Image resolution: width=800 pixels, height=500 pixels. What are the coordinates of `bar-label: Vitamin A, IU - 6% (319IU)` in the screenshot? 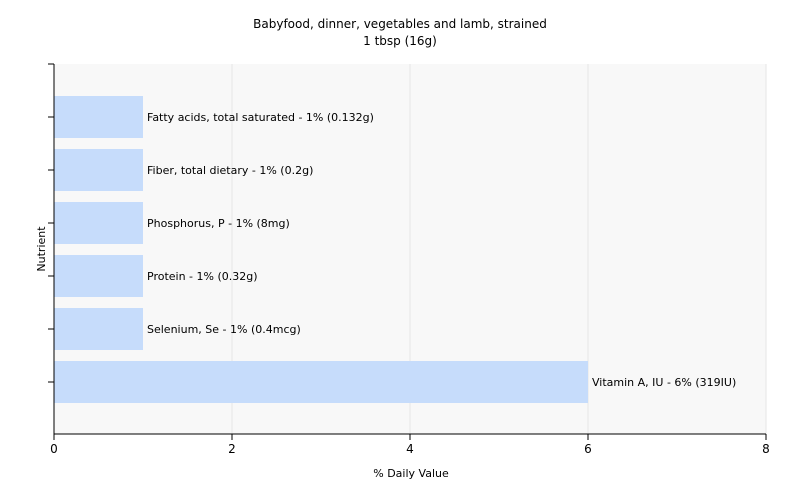 It's located at (664, 382).